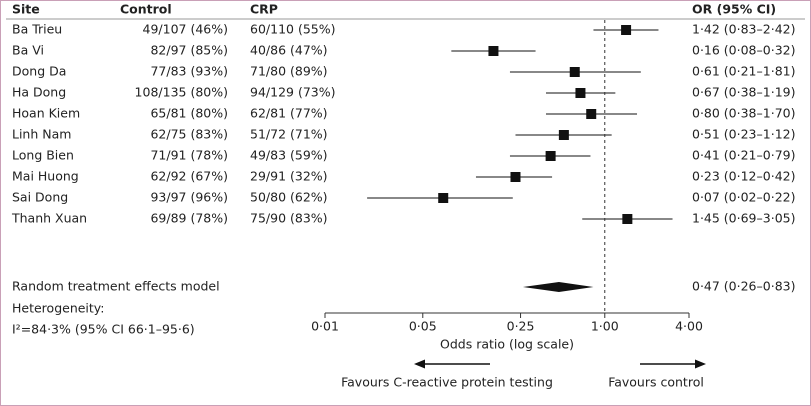 The image size is (811, 406). What do you see at coordinates (743, 218) in the screenshot?
I see `or-ci: 1·45 (0·69–3·05)` at bounding box center [743, 218].